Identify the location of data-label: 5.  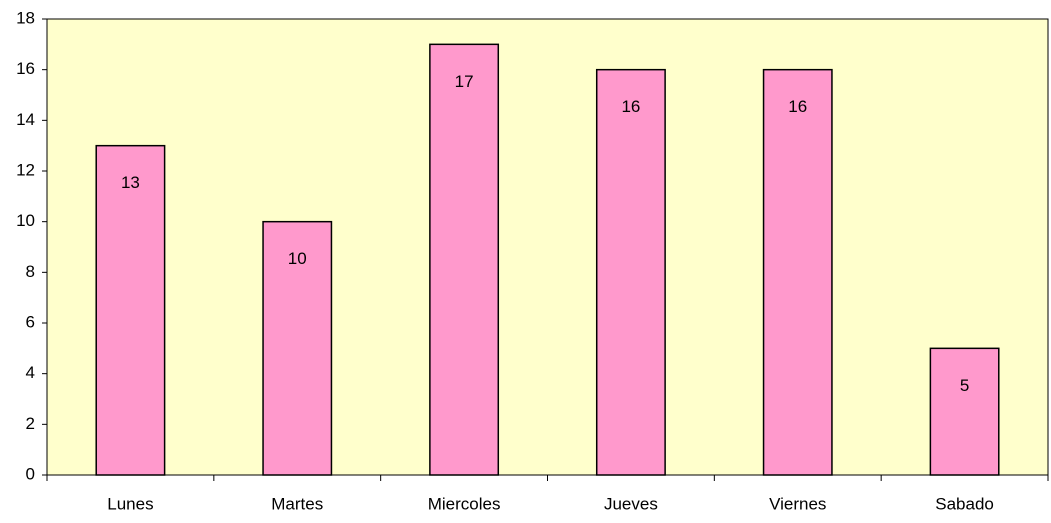
(964, 385).